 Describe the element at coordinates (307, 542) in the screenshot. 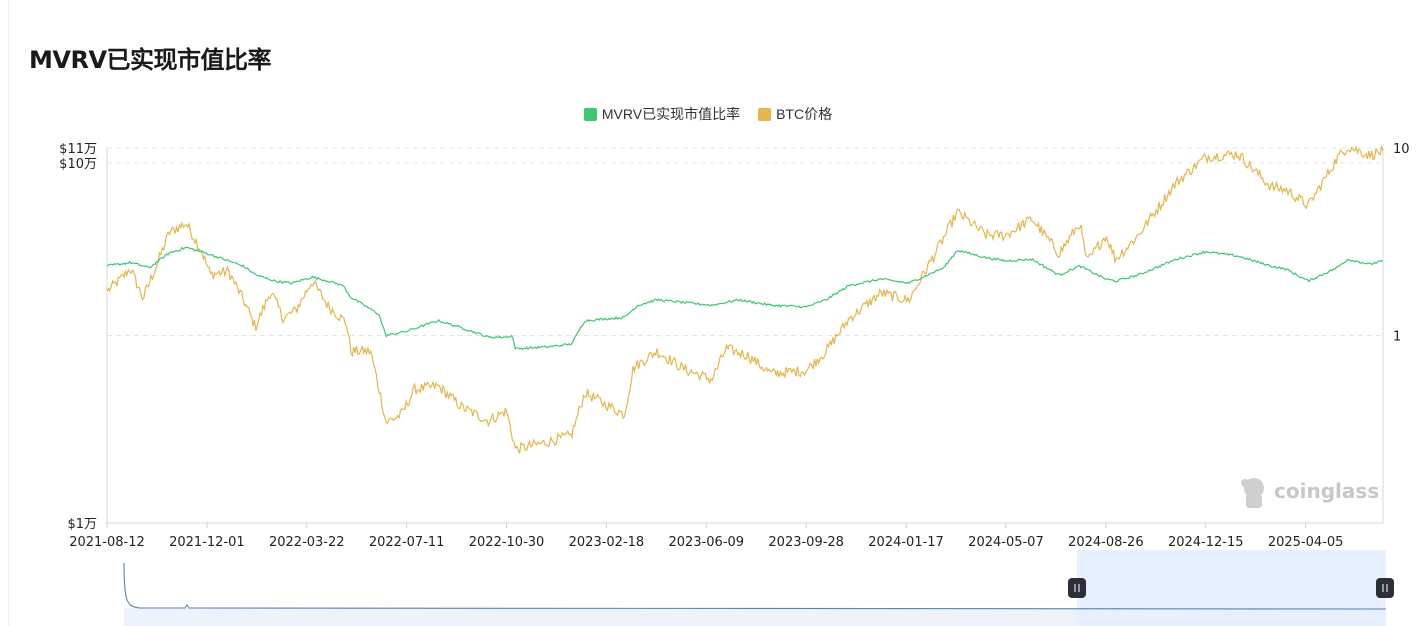

I see `x-tick-label: 2022-03-22` at that location.